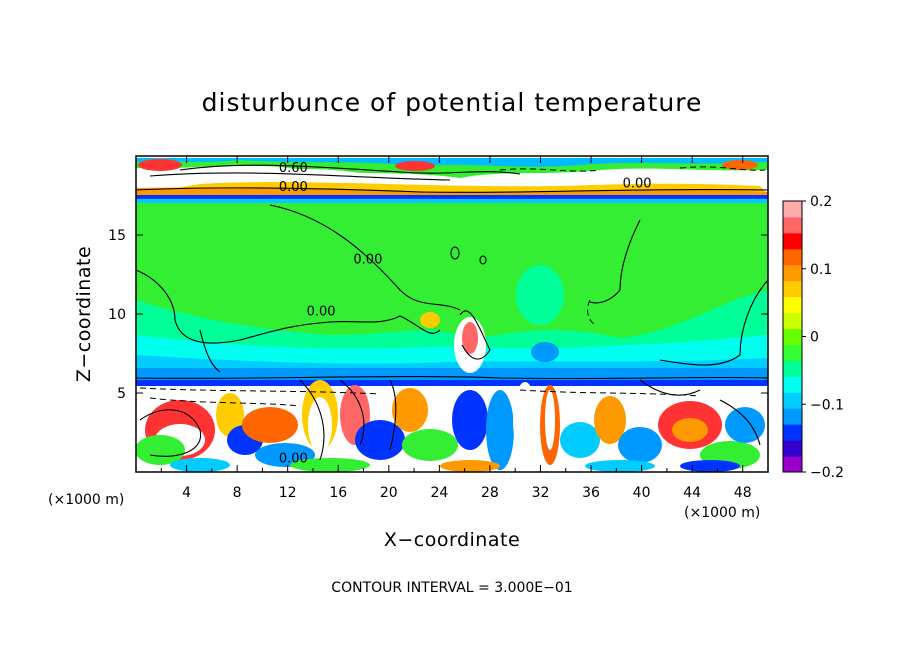  I want to click on x-tick-label: 40, so click(642, 493).